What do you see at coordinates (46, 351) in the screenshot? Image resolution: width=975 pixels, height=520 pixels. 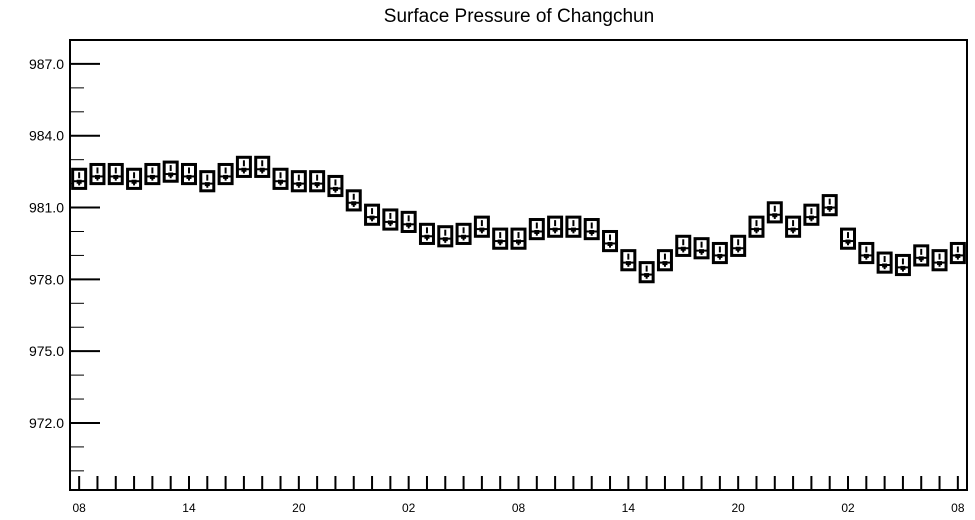 I see `y-tick-label: 975.0` at bounding box center [46, 351].